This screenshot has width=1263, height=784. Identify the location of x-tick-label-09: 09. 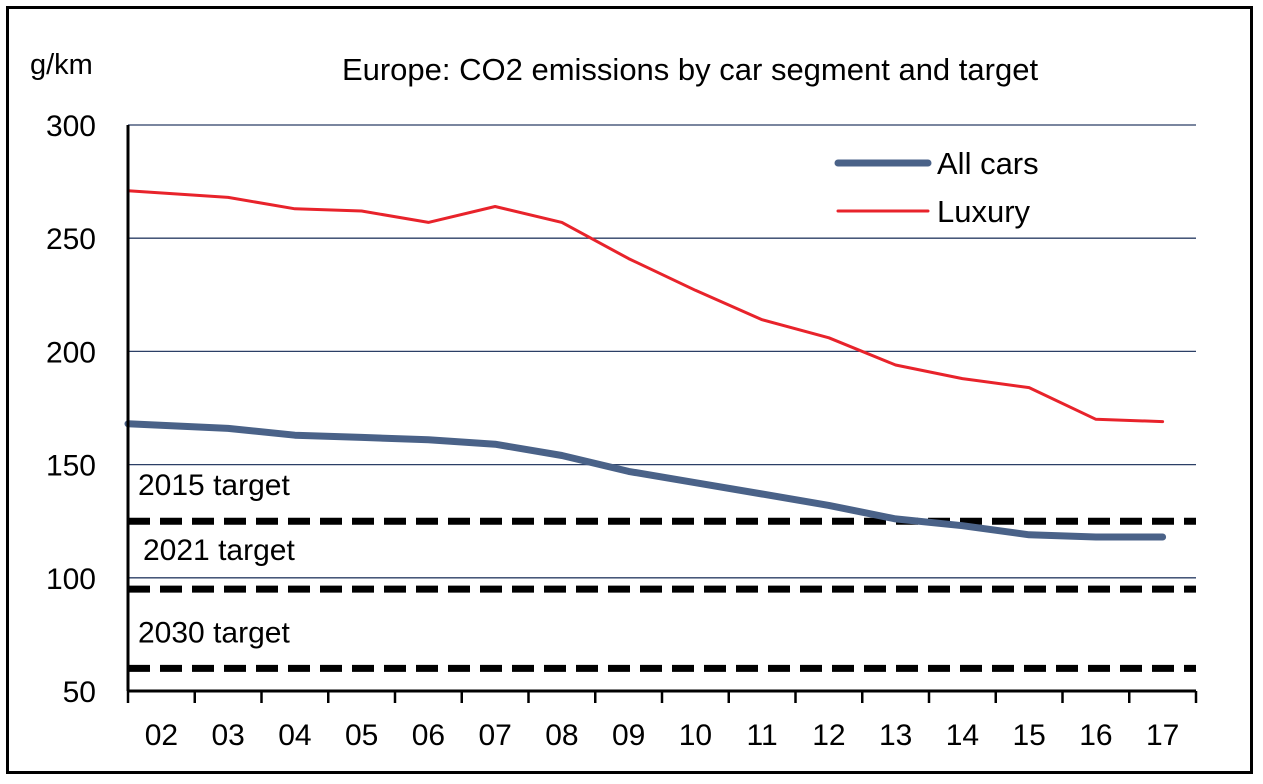
(628, 735).